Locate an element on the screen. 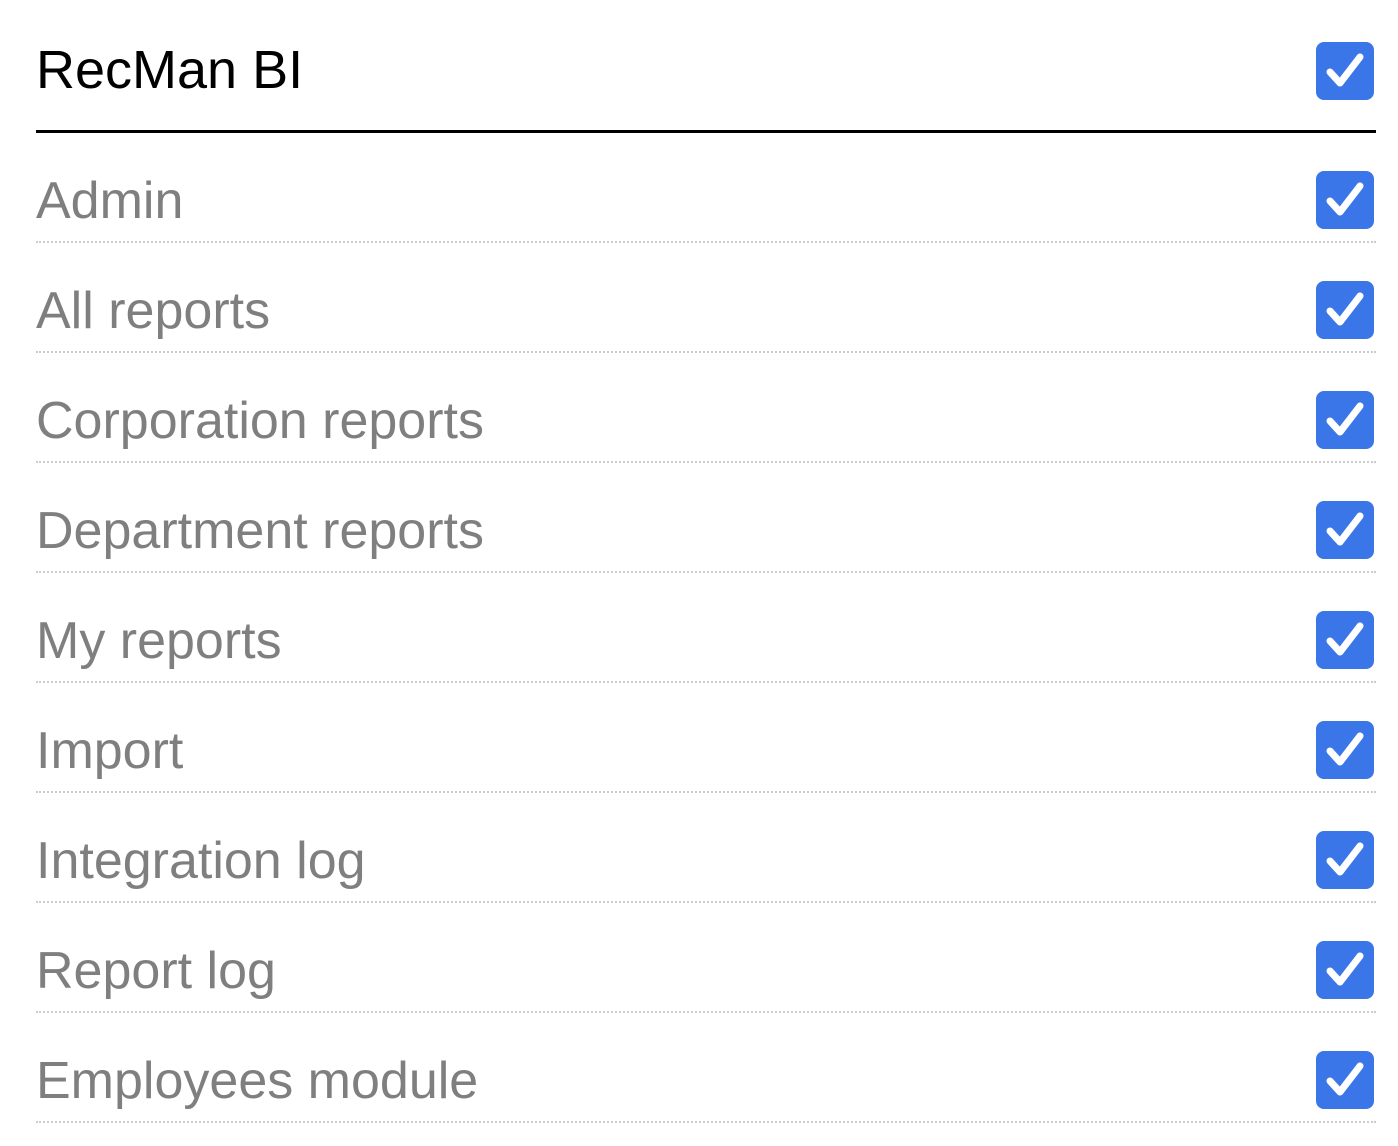 The height and width of the screenshot is (1146, 1398). item-row: Department reports is located at coordinates (706, 518).